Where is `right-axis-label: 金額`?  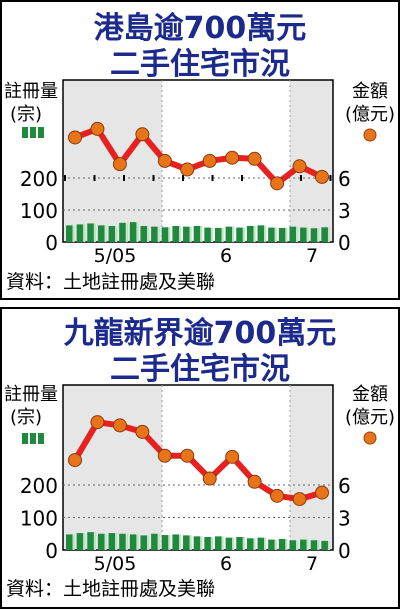 right-axis-label: 金額 is located at coordinates (370, 394).